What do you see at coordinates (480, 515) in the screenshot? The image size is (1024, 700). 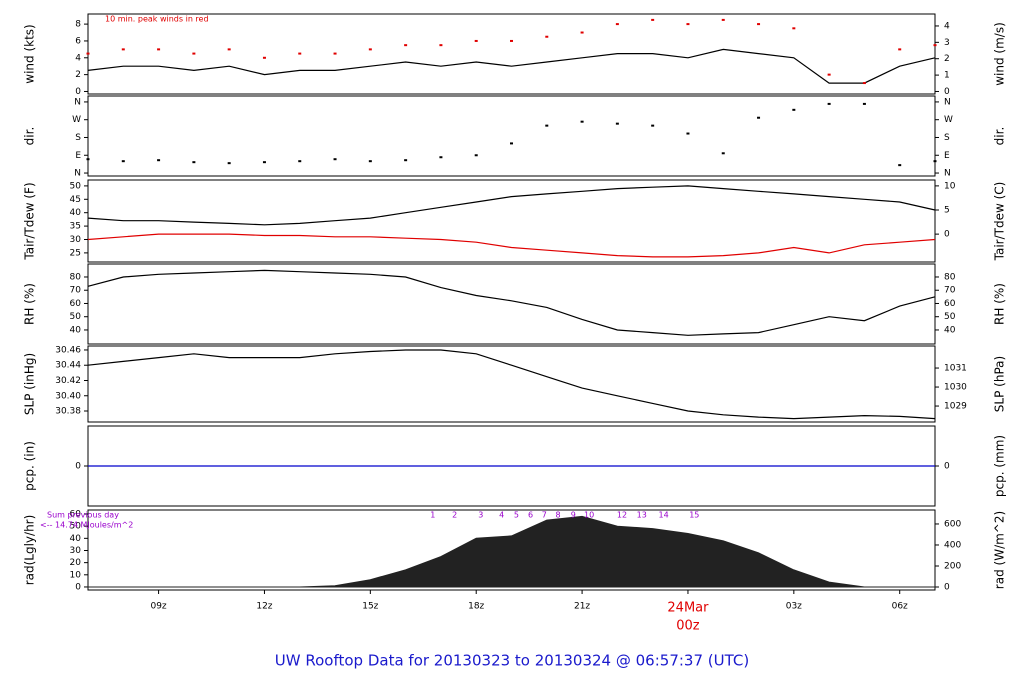 I see `hour-marker: 3` at bounding box center [480, 515].